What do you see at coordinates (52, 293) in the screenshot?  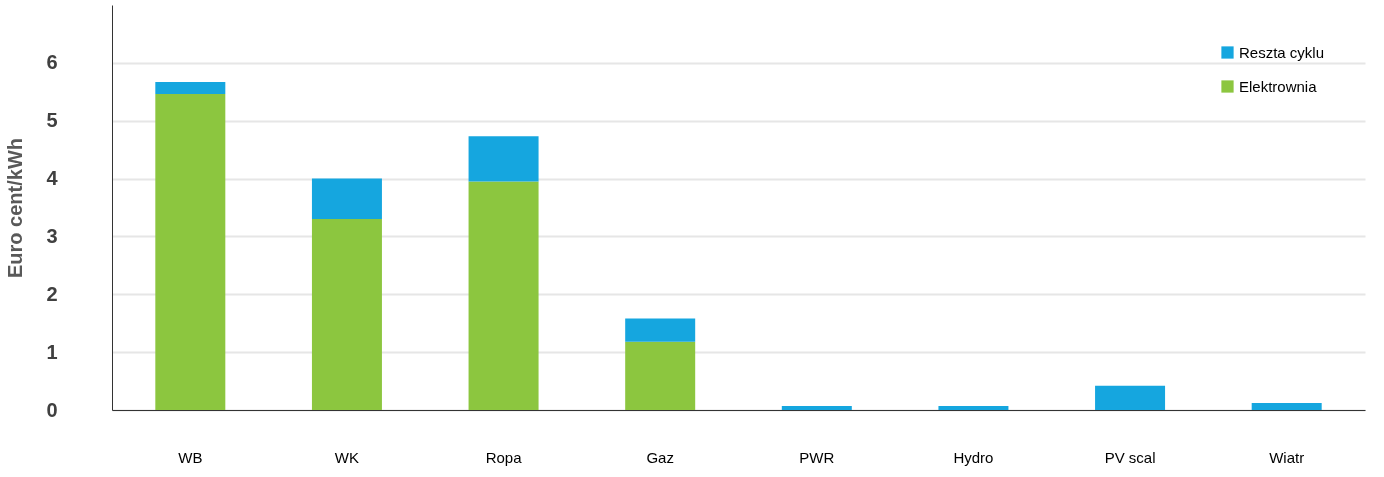 I see `y-tick-label: 2` at bounding box center [52, 293].